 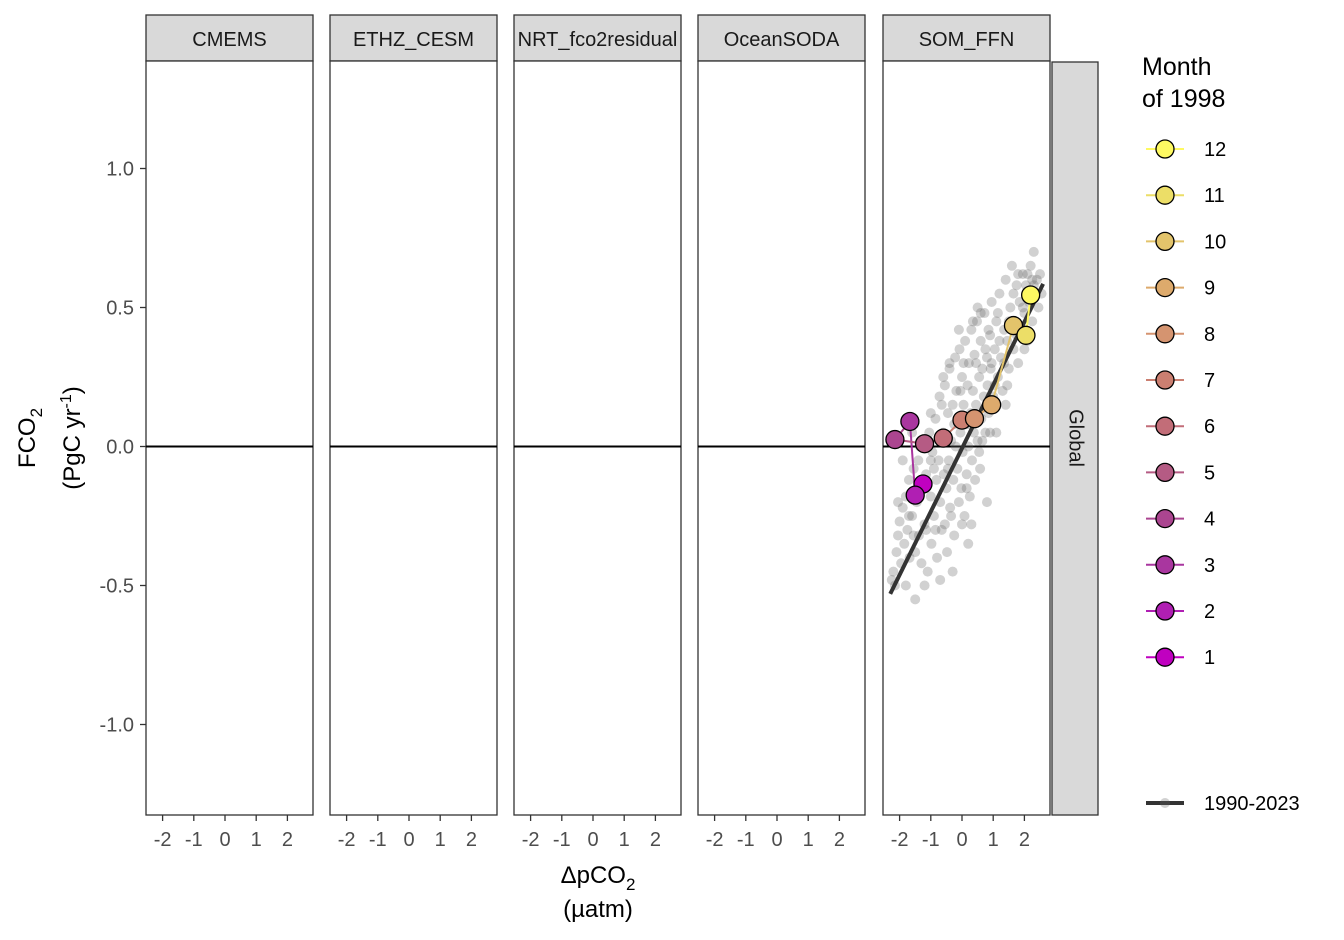 I want to click on facet-strip-label: ETHZ_CESM, so click(x=413, y=40).